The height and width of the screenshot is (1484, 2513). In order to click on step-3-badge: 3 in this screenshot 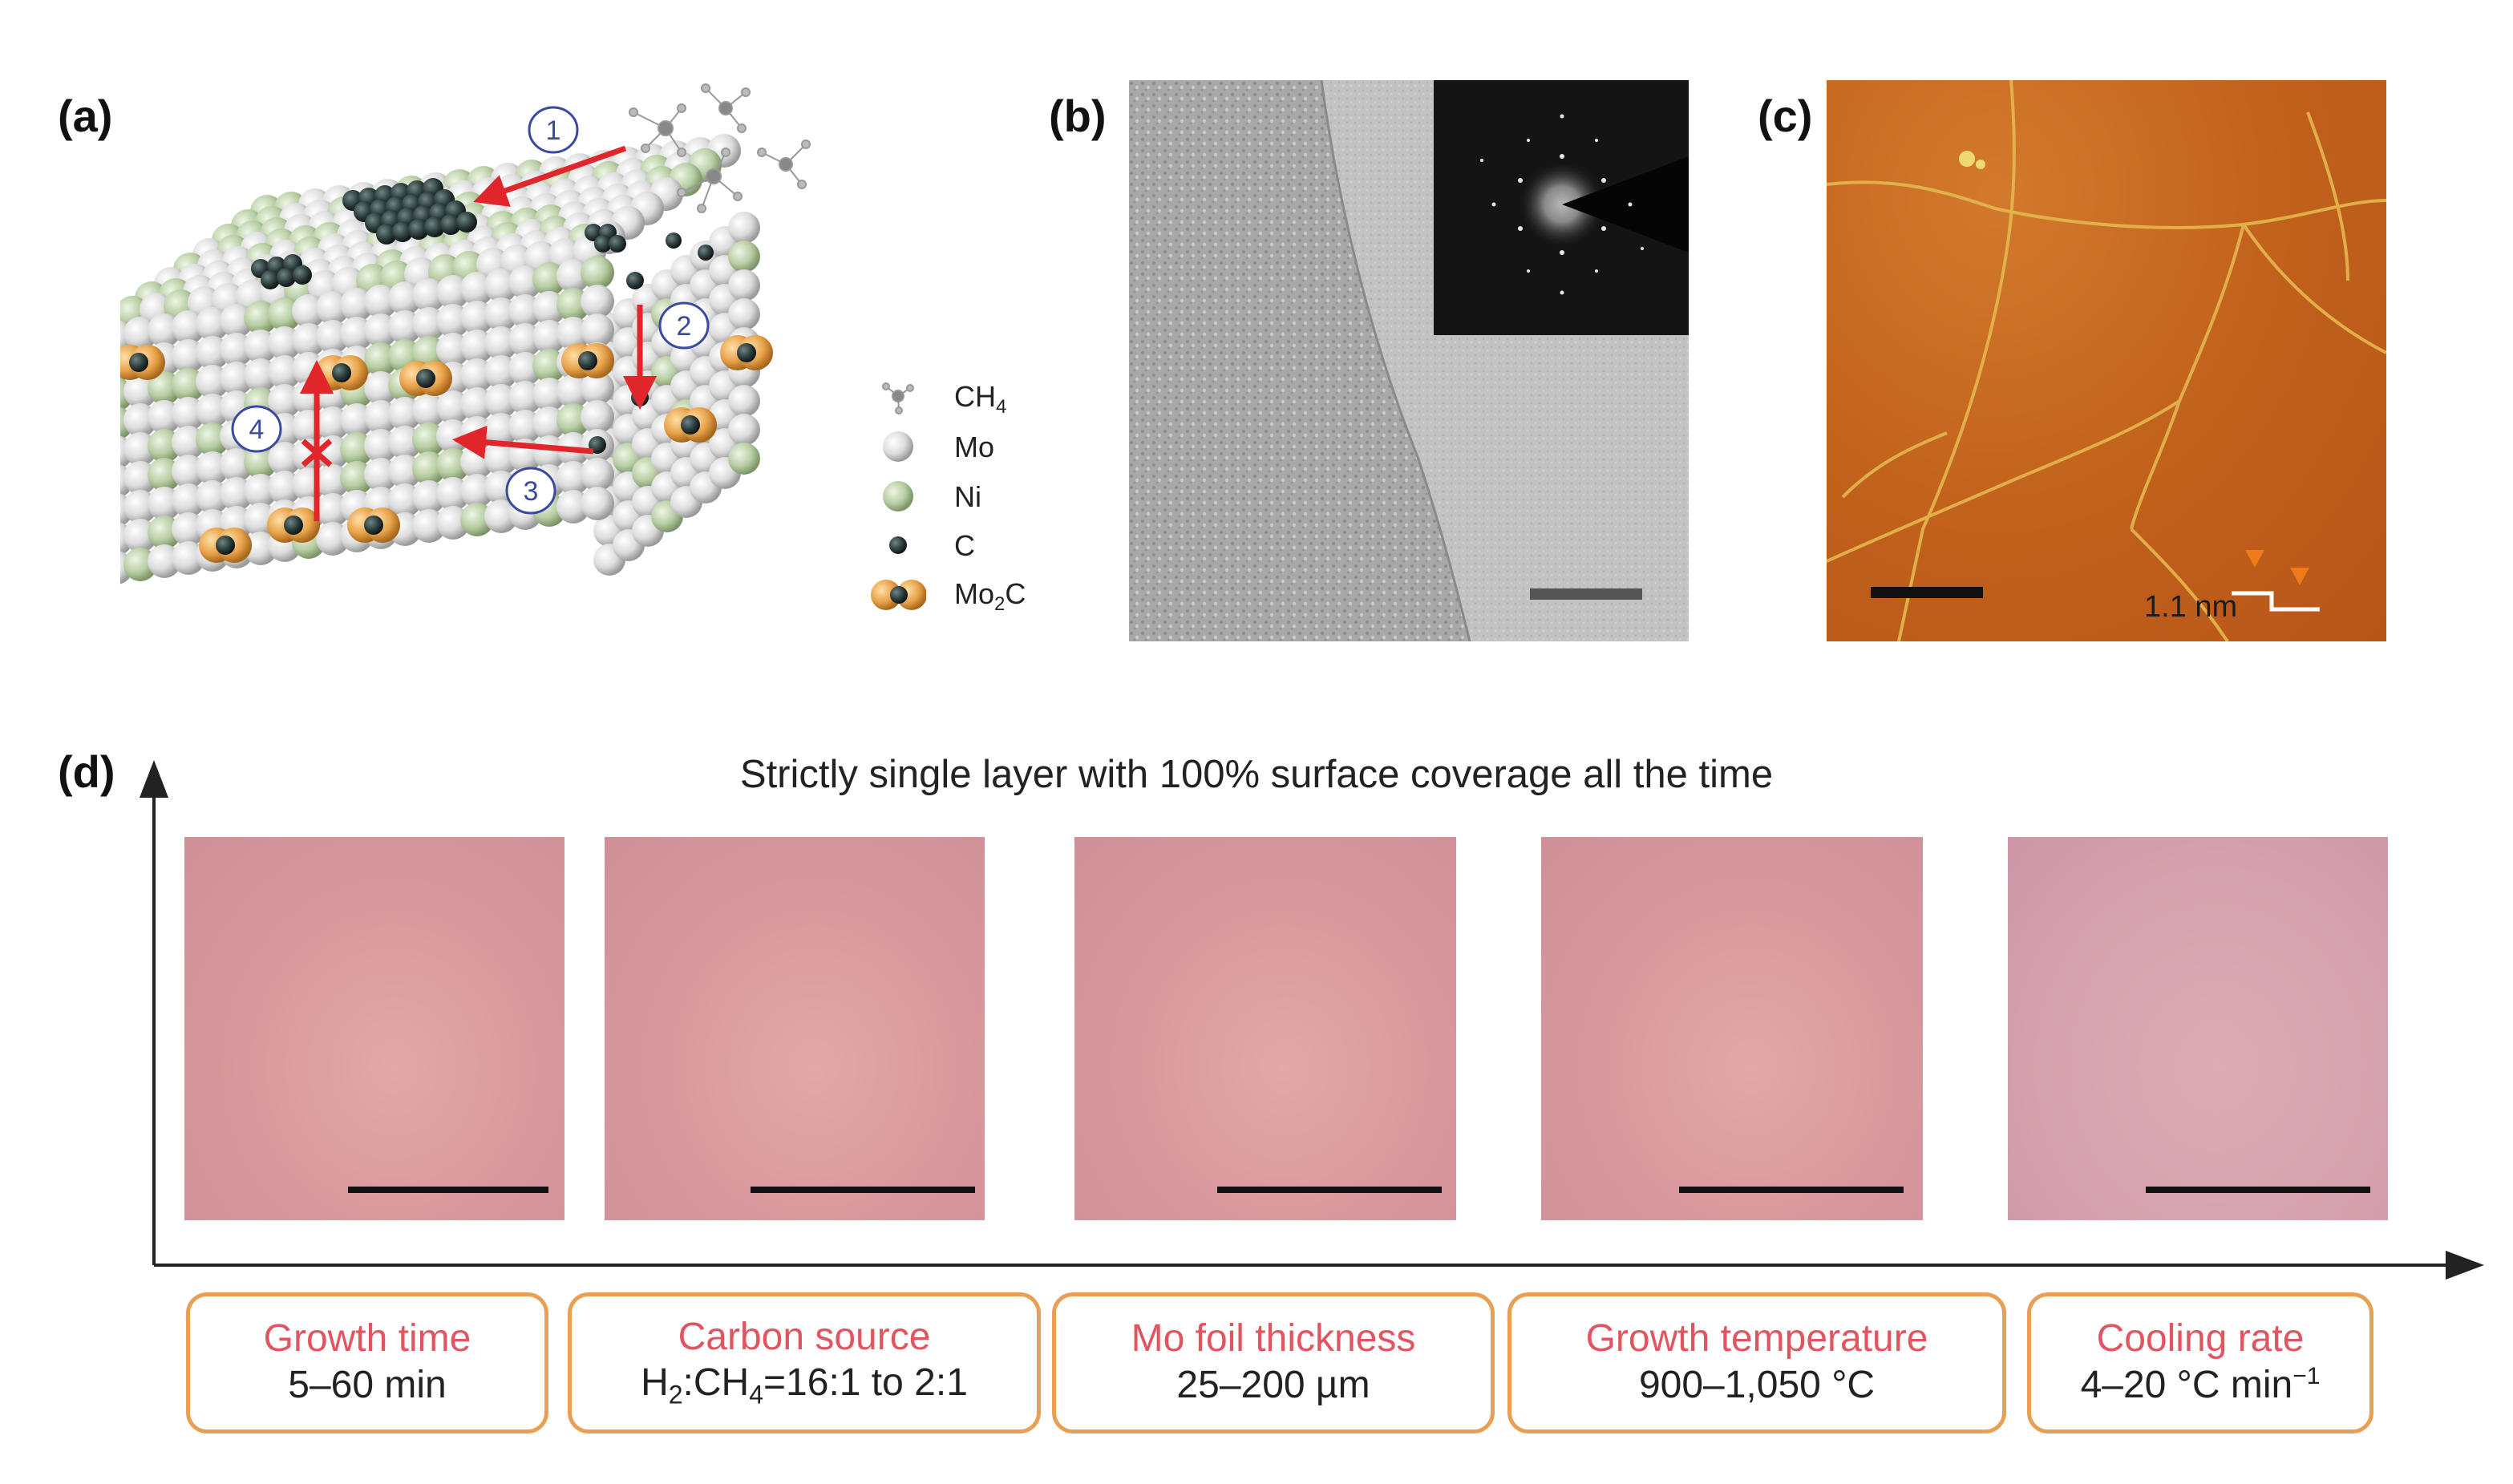, I will do `click(530, 491)`.